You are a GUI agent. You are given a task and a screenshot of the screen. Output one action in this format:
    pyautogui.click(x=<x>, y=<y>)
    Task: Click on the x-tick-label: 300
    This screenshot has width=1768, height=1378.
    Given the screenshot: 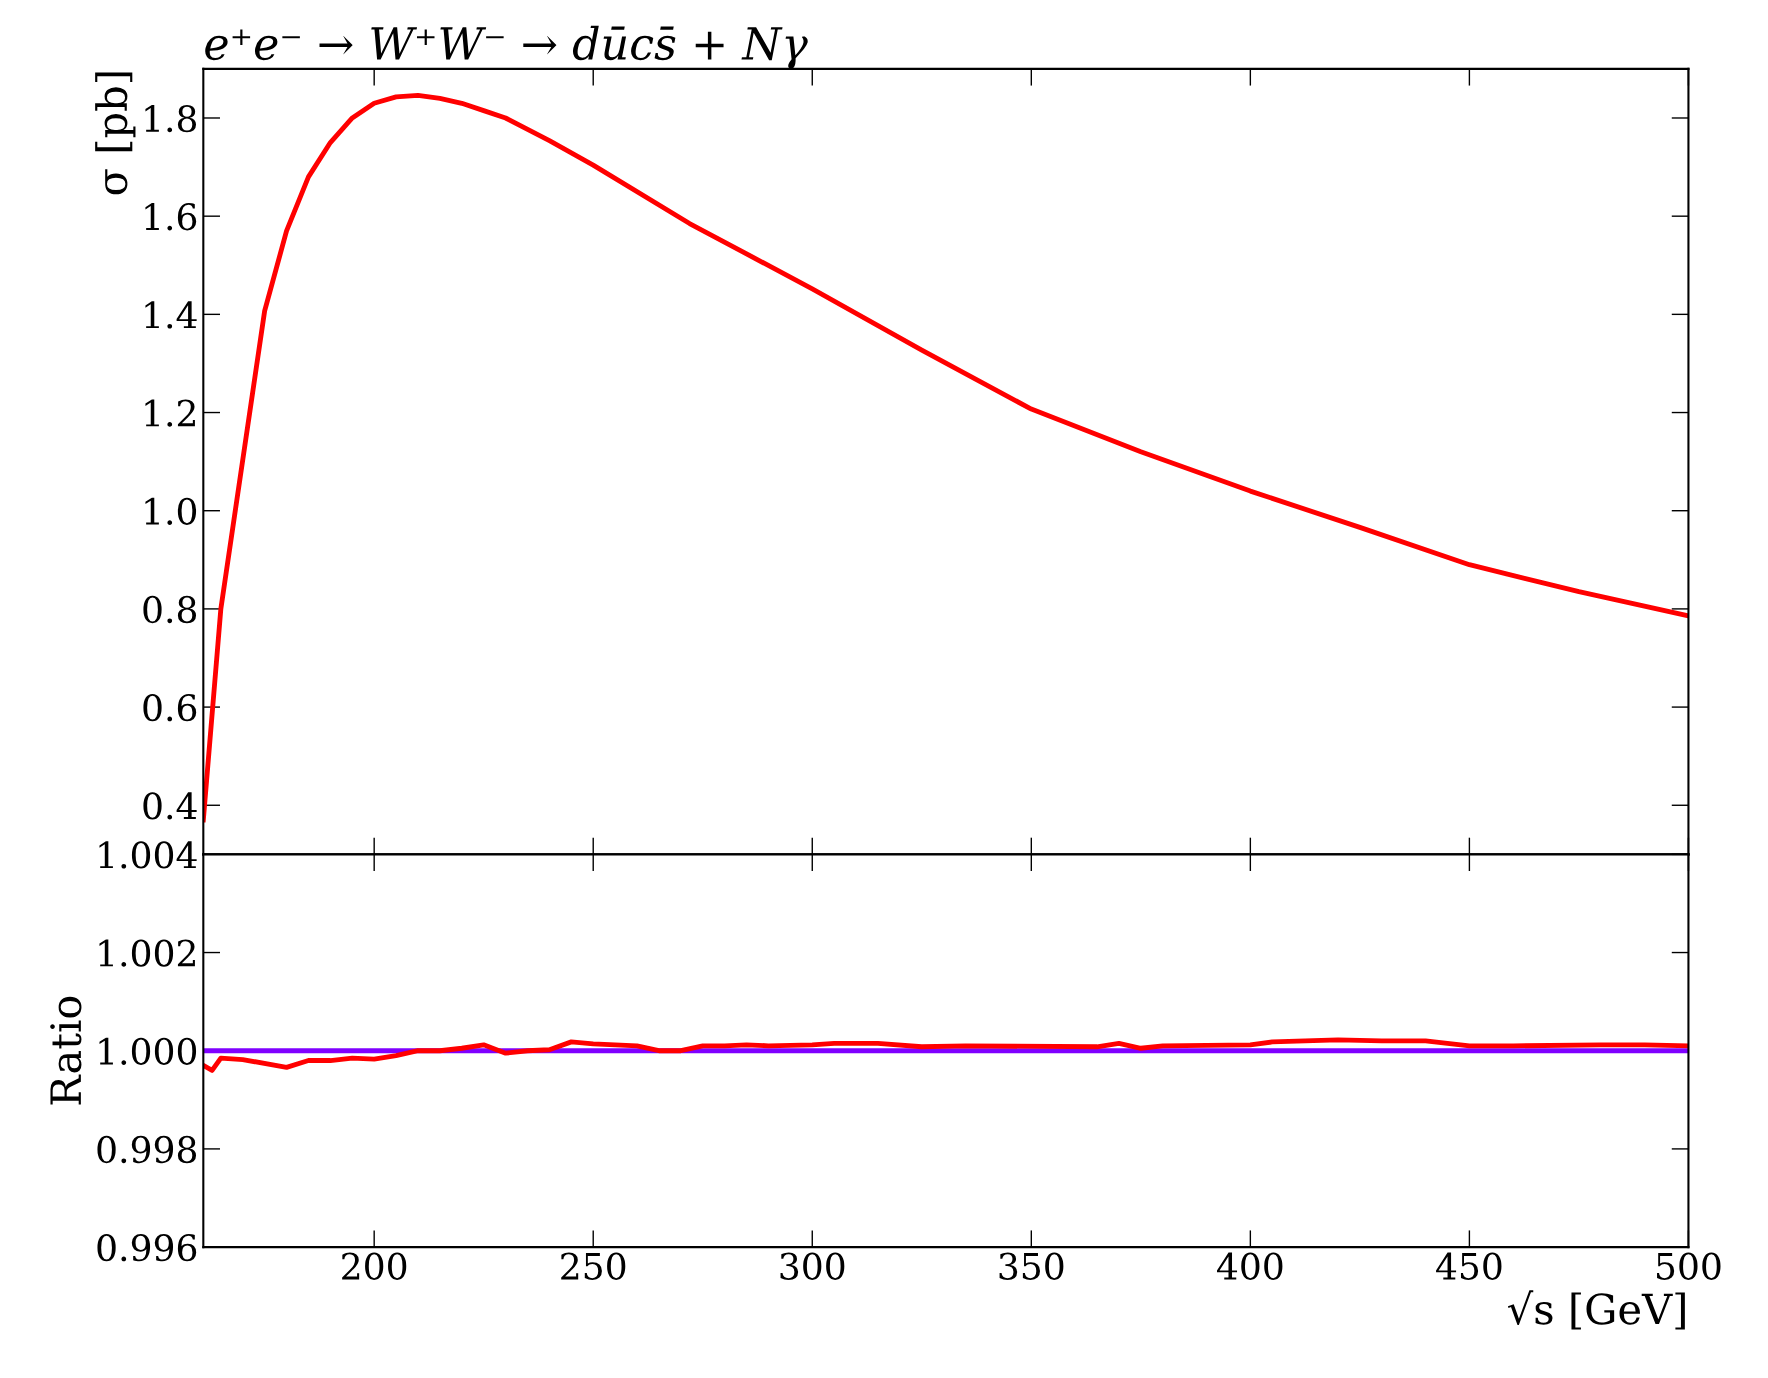 What is the action you would take?
    pyautogui.click(x=812, y=1266)
    